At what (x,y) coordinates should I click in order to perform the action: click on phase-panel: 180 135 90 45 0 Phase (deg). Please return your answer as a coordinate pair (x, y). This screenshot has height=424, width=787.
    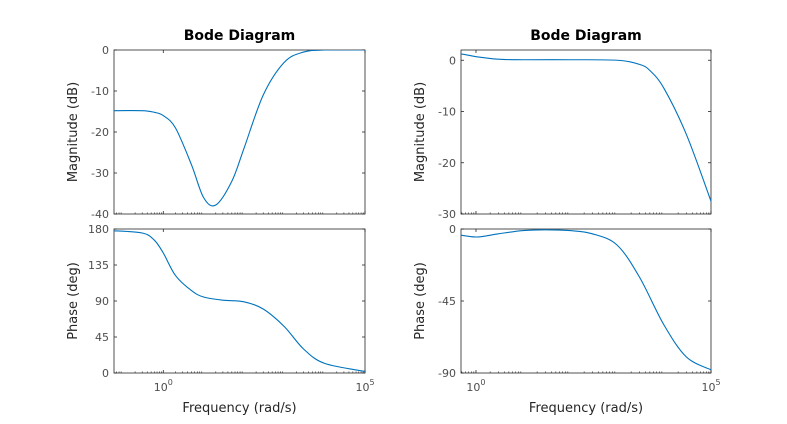
    Looking at the image, I should click on (216, 301).